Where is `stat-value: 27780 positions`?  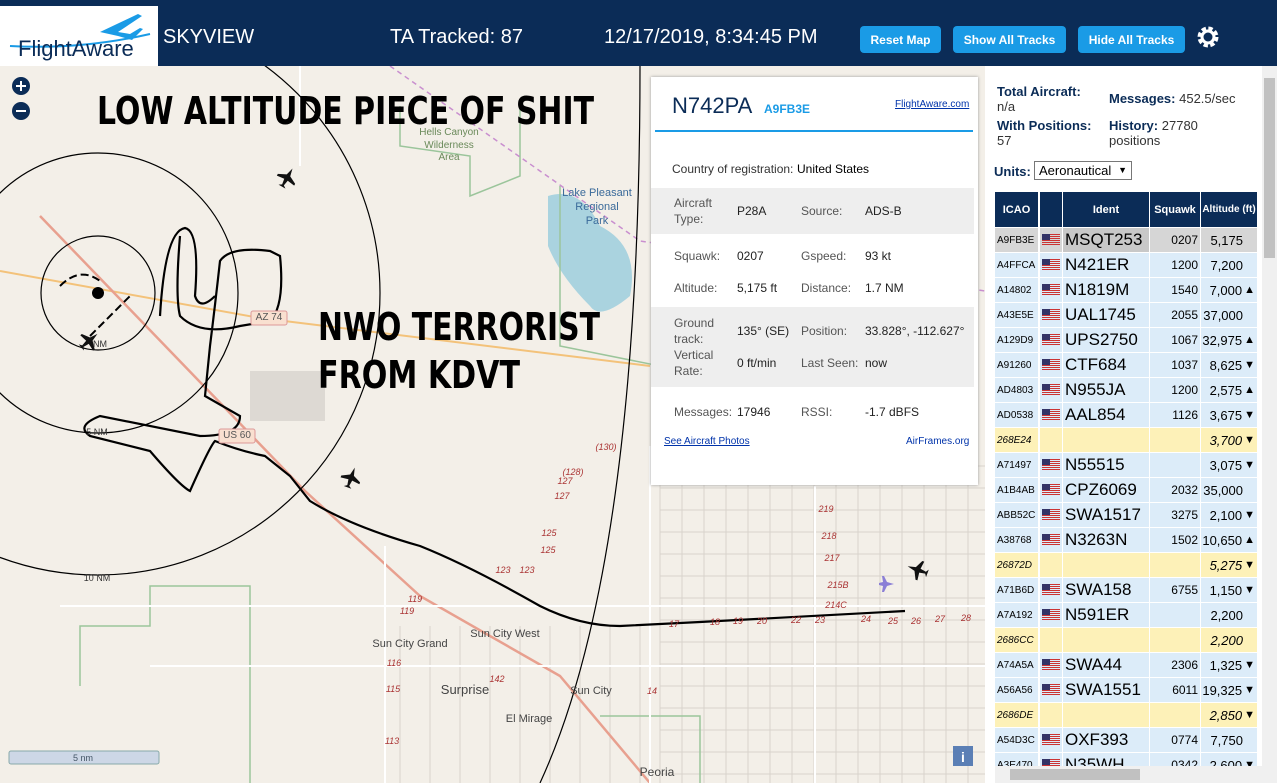 stat-value: 27780 positions is located at coordinates (1153, 133).